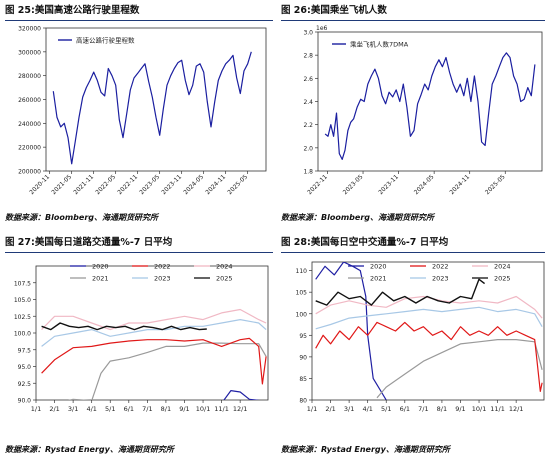 Image resolution: width=550 pixels, height=459 pixels. I want to click on y-tick-label: 280000, so click(29, 76).